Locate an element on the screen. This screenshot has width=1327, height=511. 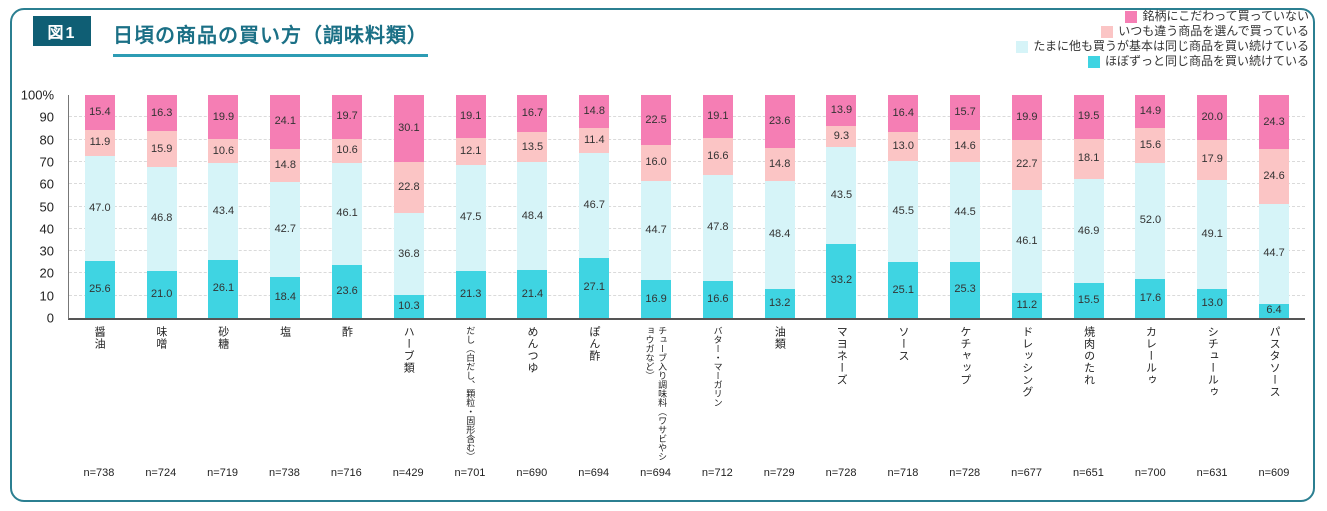
bar-column: 27.1 46.7 11.4 14.8 is located at coordinates (594, 206).